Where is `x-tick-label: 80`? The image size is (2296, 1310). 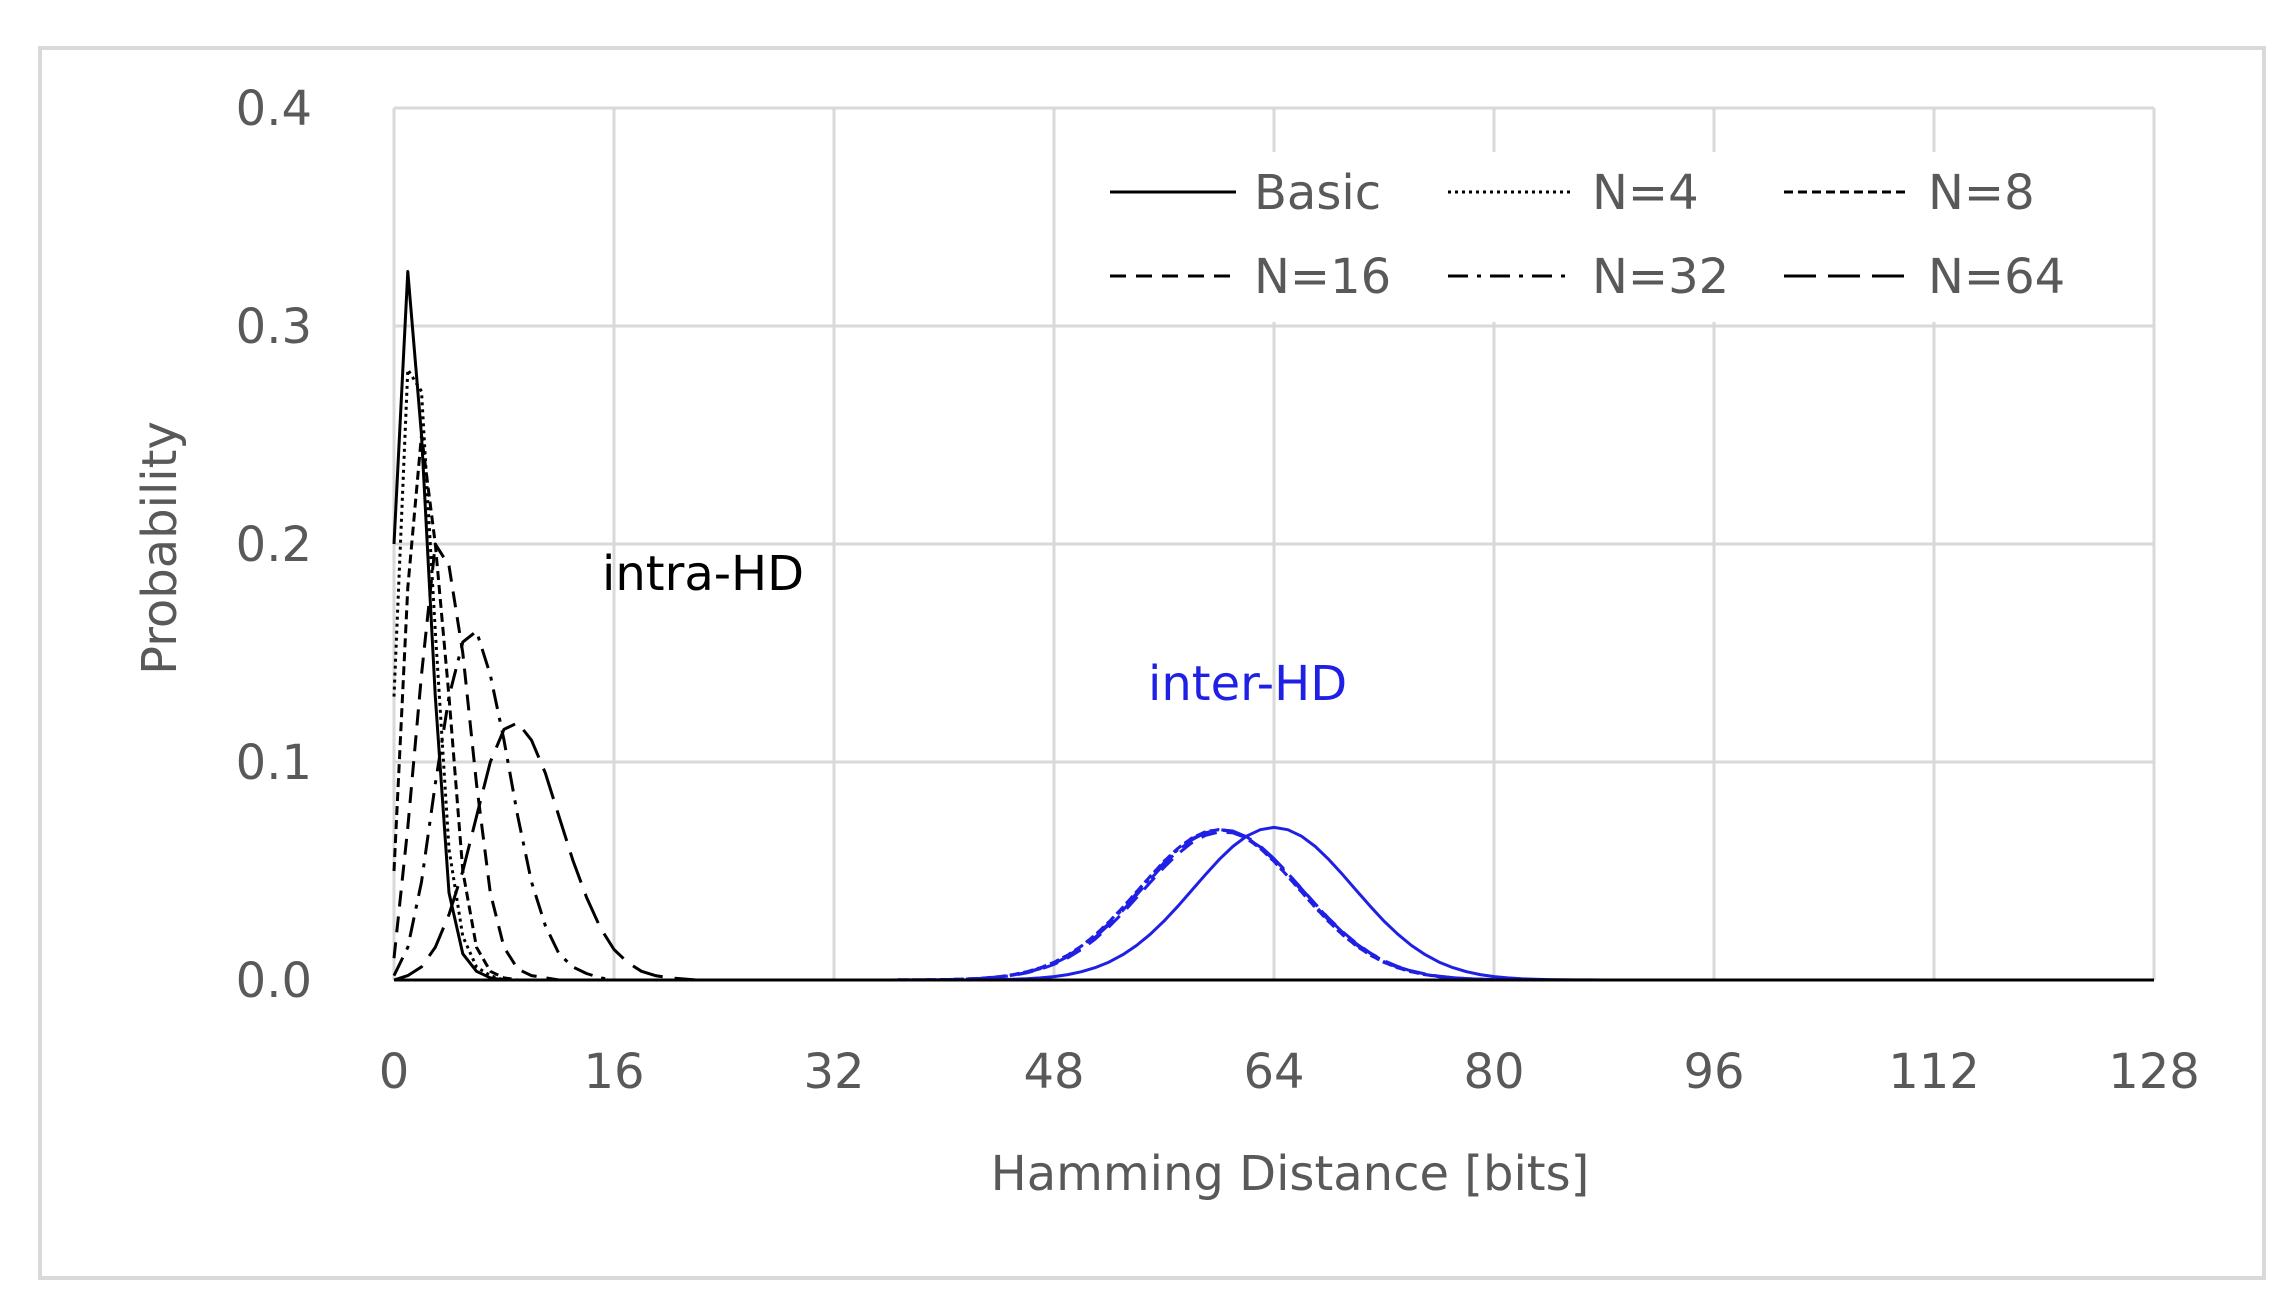
x-tick-label: 80 is located at coordinates (1493, 1072).